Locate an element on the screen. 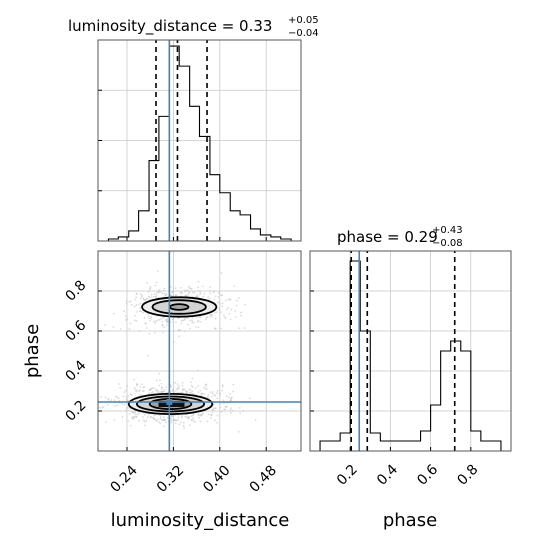 The height and width of the screenshot is (550, 550). phase-quantile-lines is located at coordinates (403, 351).